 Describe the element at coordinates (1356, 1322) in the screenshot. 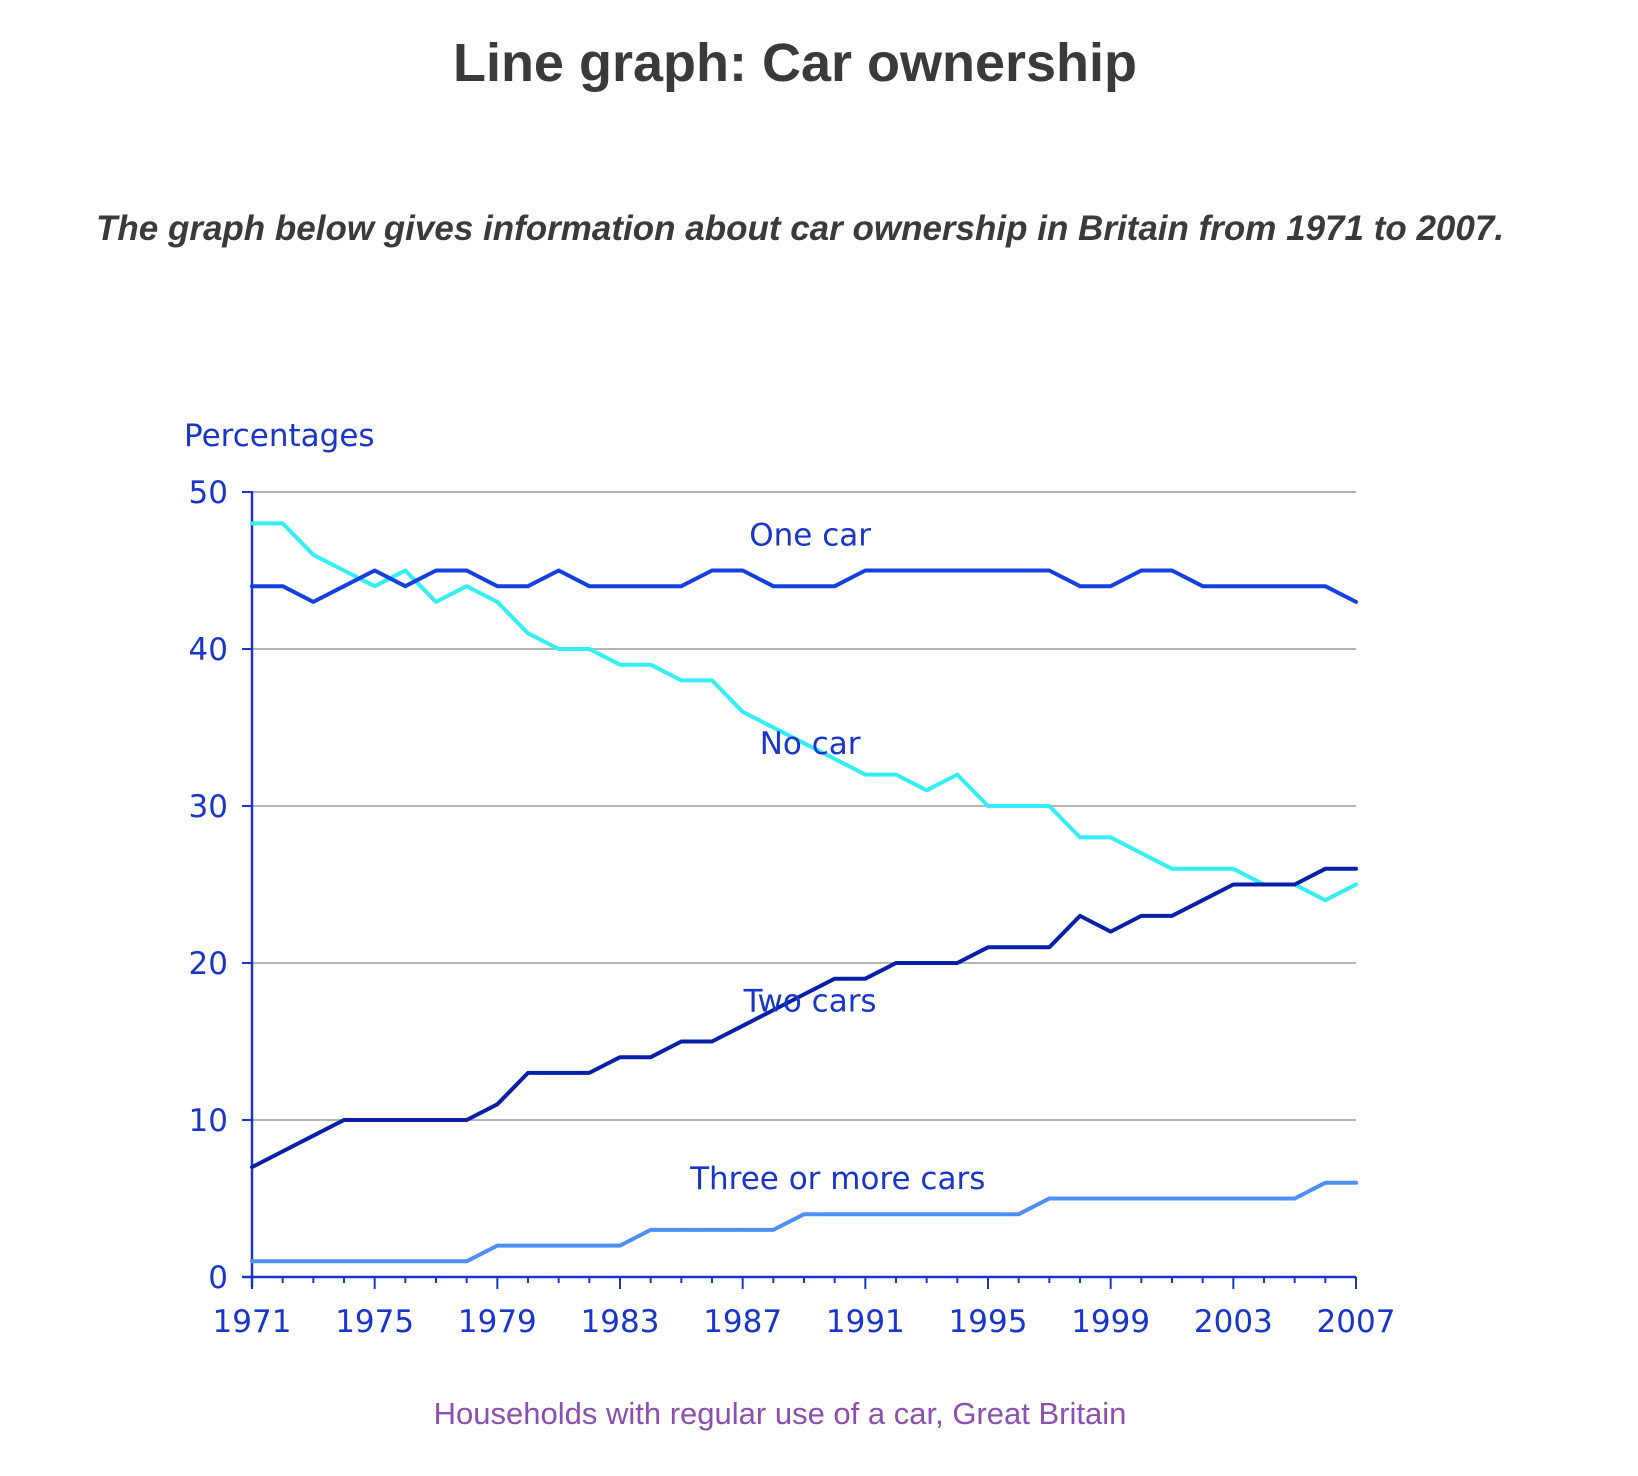

I see `x-tick-label: 2007` at that location.